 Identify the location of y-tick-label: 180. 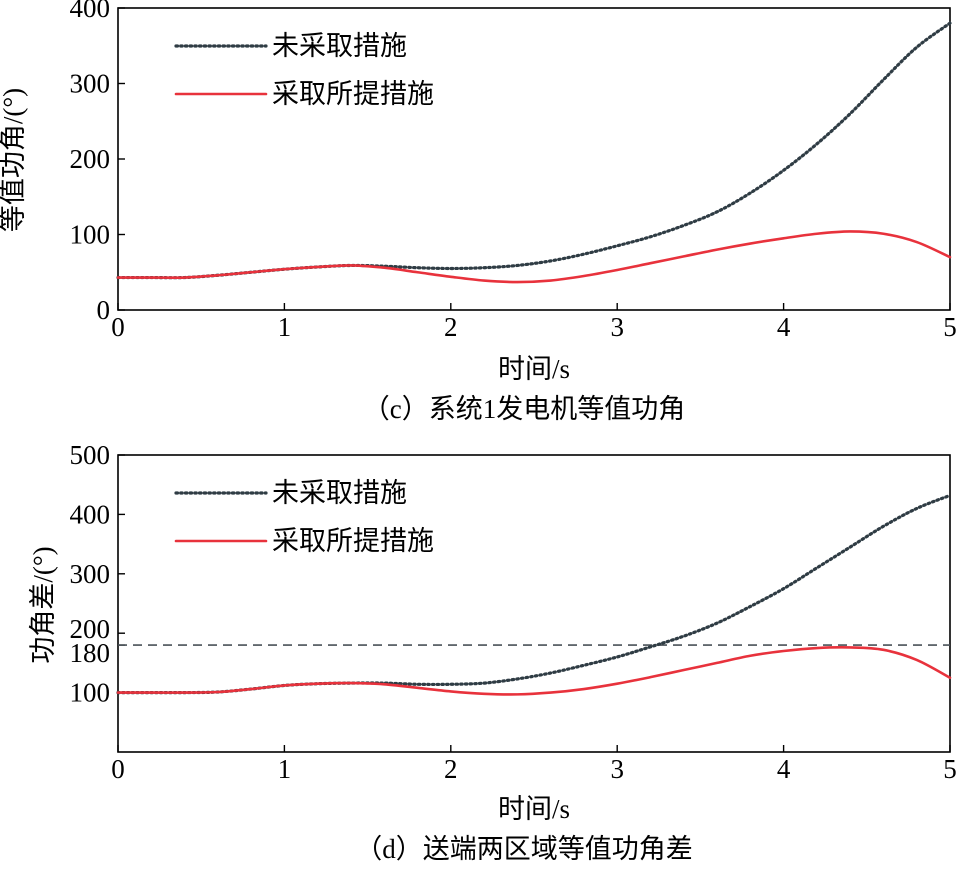
(90, 653).